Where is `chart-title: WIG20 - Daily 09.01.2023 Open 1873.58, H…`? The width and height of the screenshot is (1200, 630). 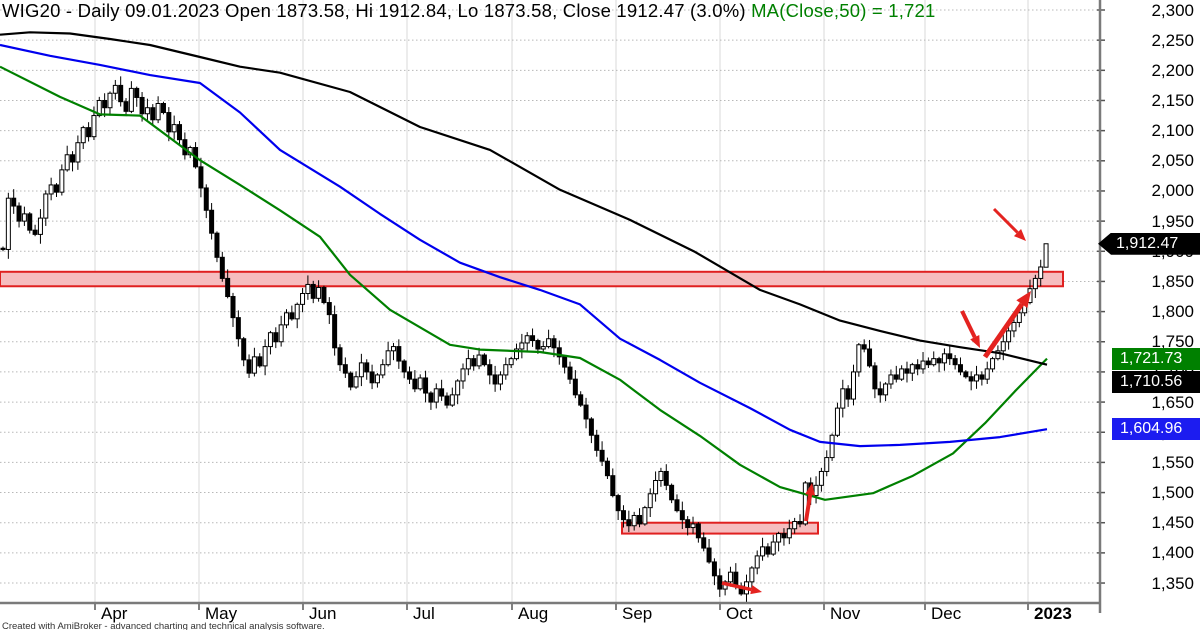 chart-title: WIG20 - Daily 09.01.2023 Open 1873.58, H… is located at coordinates (548, 11).